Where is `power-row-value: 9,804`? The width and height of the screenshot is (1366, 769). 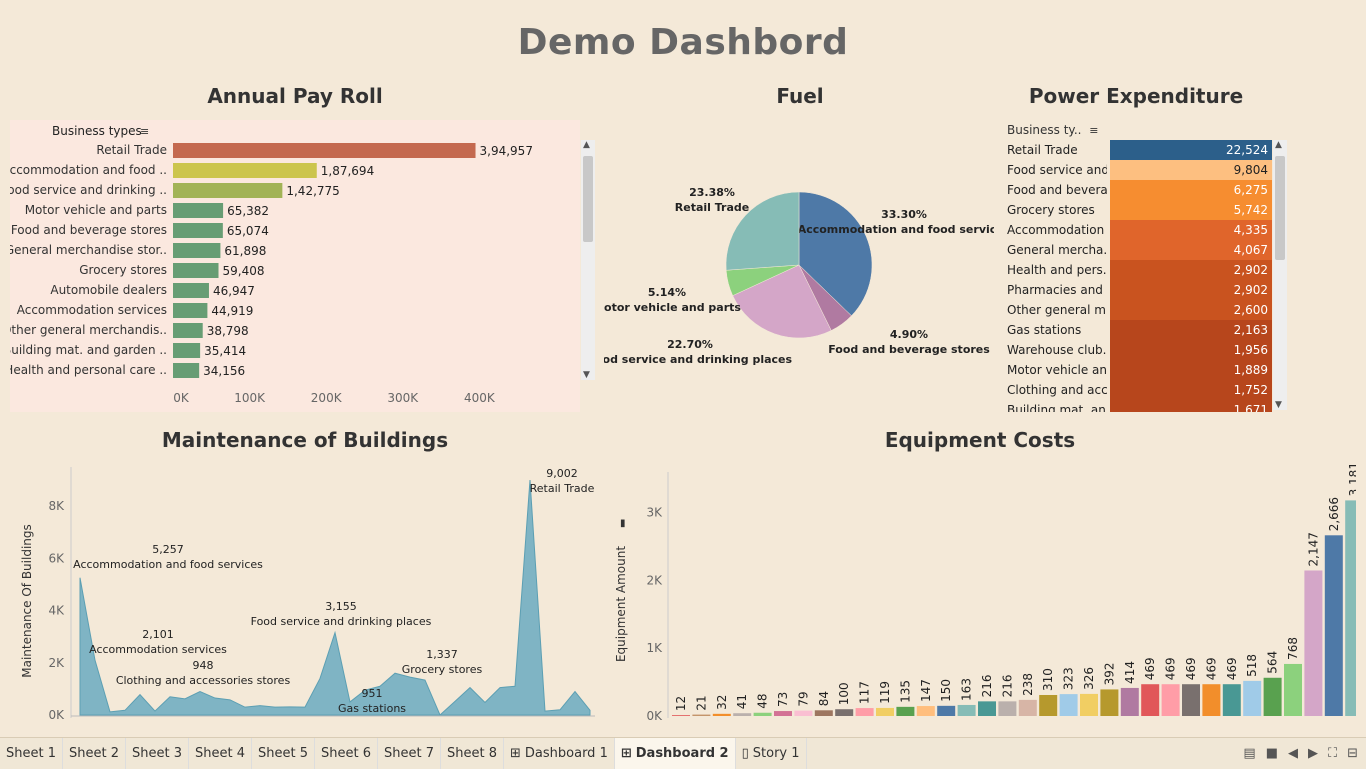 power-row-value: 9,804 is located at coordinates (1191, 170).